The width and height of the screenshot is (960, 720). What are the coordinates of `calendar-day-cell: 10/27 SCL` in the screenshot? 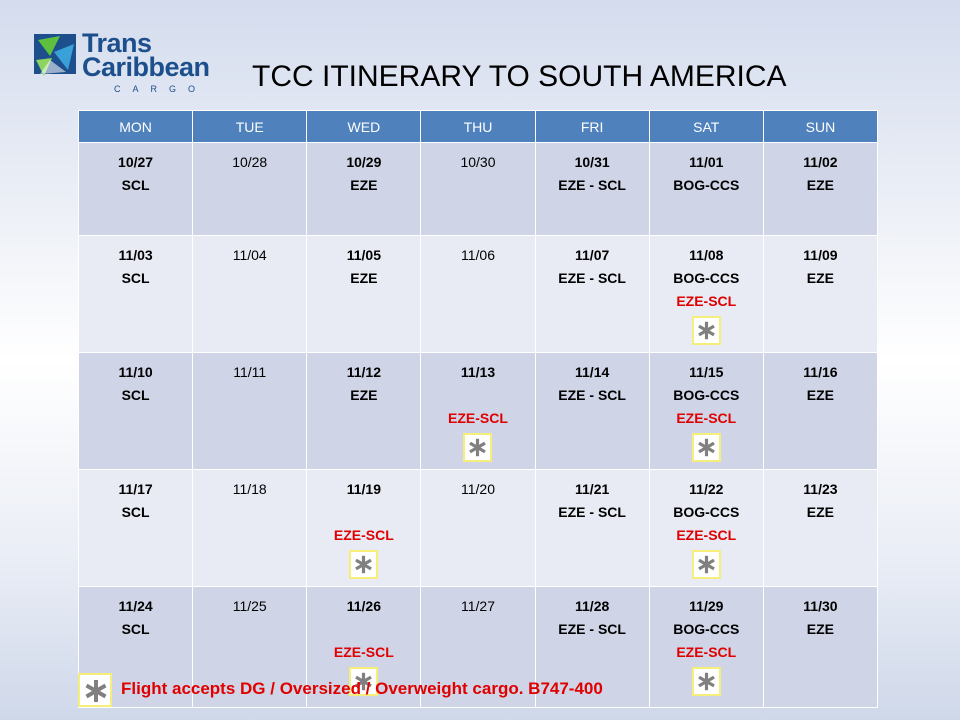 It's located at (135, 189).